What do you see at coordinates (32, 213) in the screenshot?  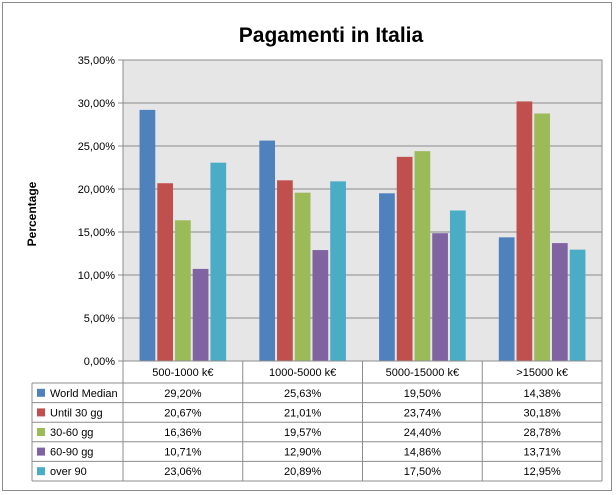 I see `y-axis-label: Percentage` at bounding box center [32, 213].